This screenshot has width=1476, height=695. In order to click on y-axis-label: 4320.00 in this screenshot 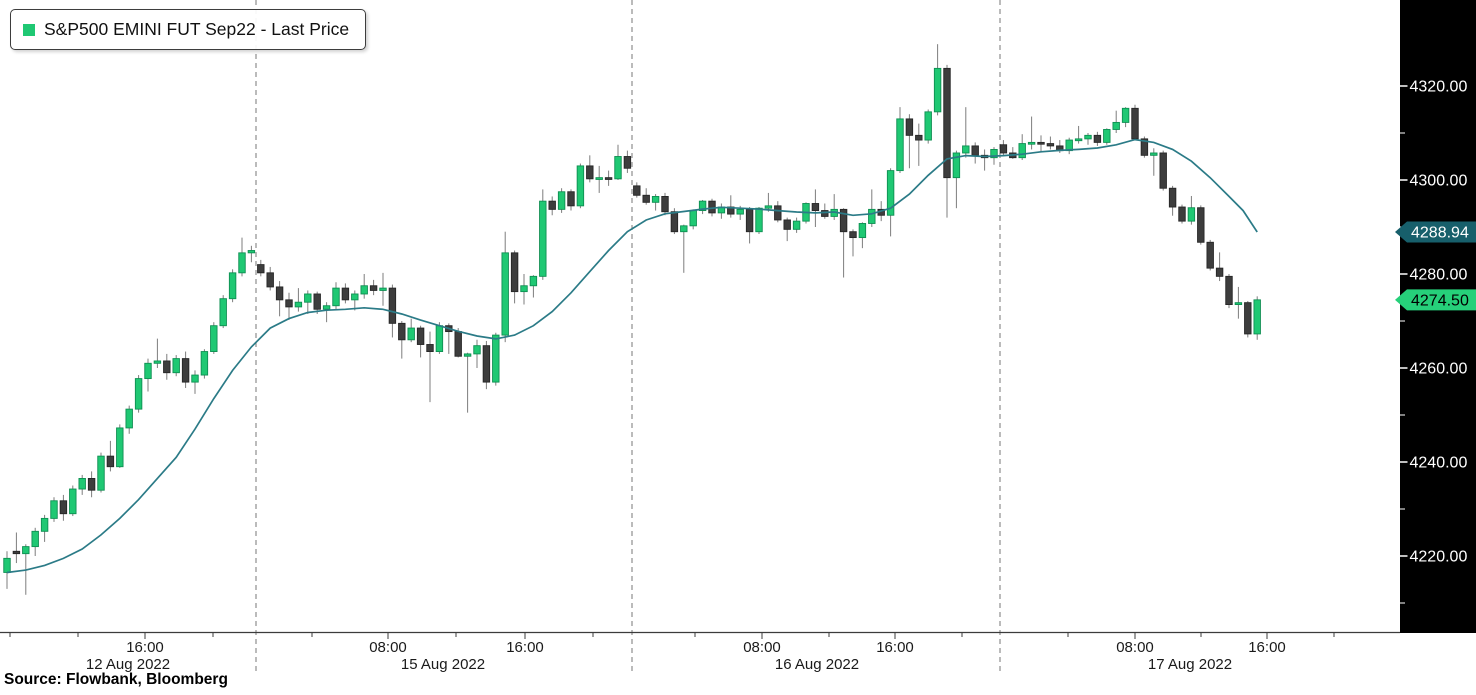, I will do `click(1439, 87)`.